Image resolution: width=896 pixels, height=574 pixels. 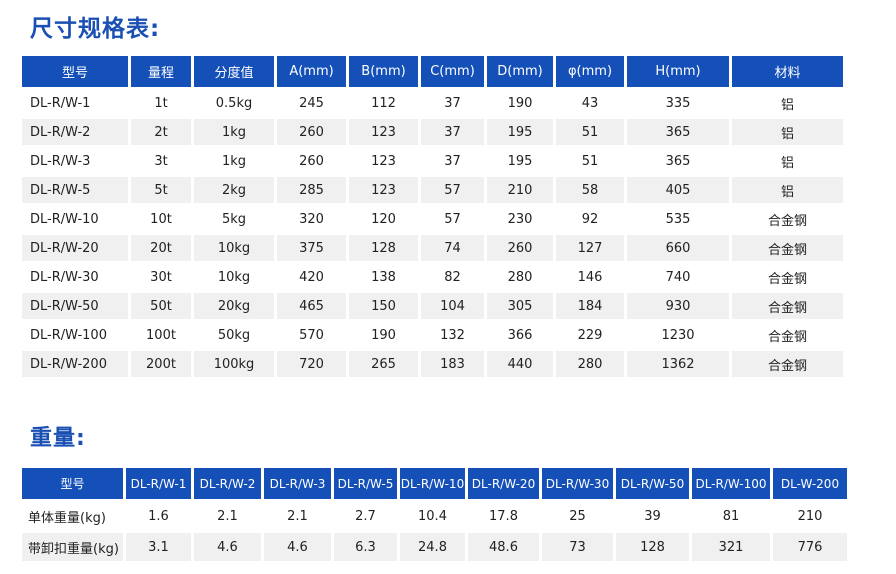 I want to click on cell-d: 305, so click(x=520, y=306).